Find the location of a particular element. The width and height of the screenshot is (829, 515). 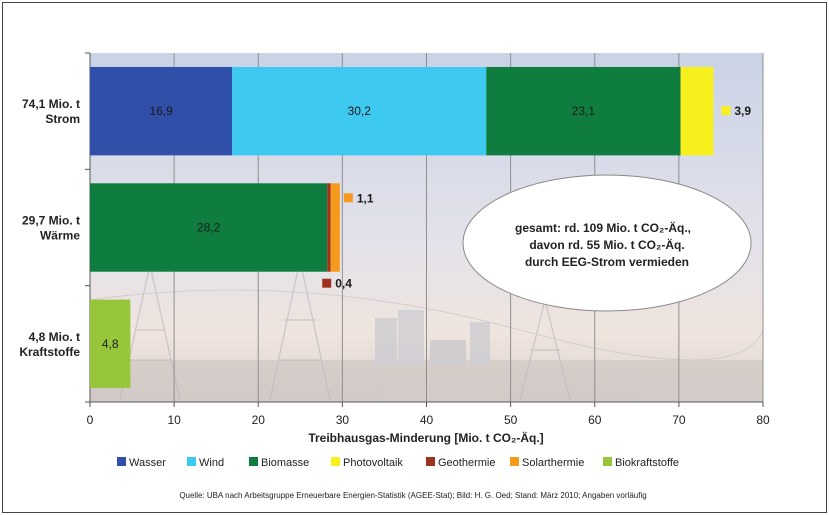

annotation-line-2: davon rd. 55 Mio. t CO₂-Äq. is located at coordinates (606, 244).